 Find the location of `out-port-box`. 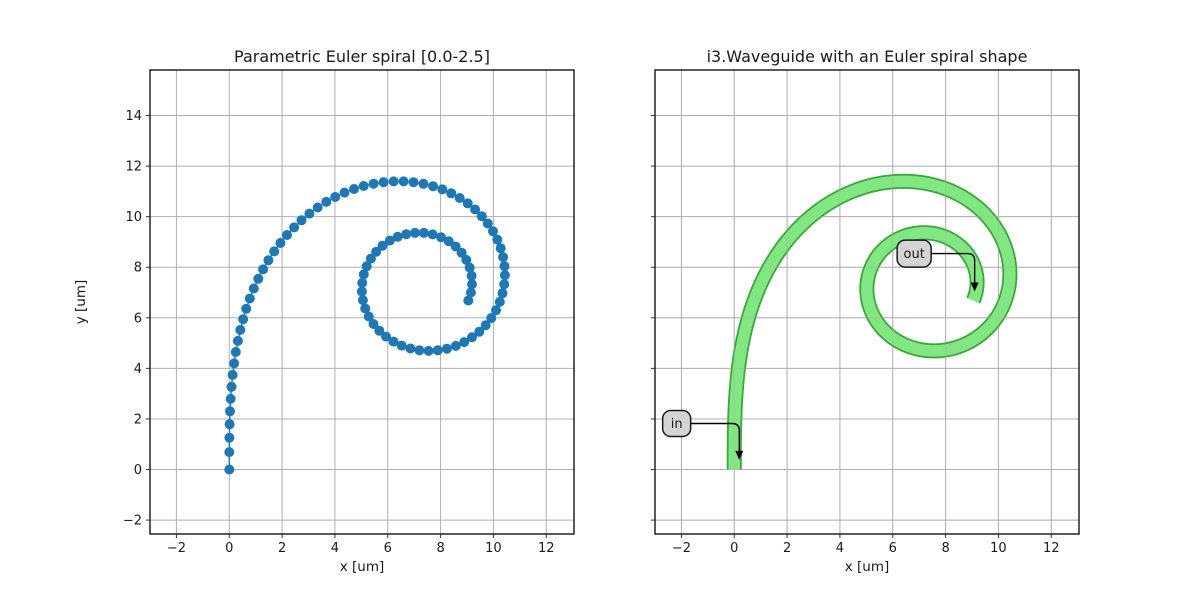

out-port-box is located at coordinates (914, 253).